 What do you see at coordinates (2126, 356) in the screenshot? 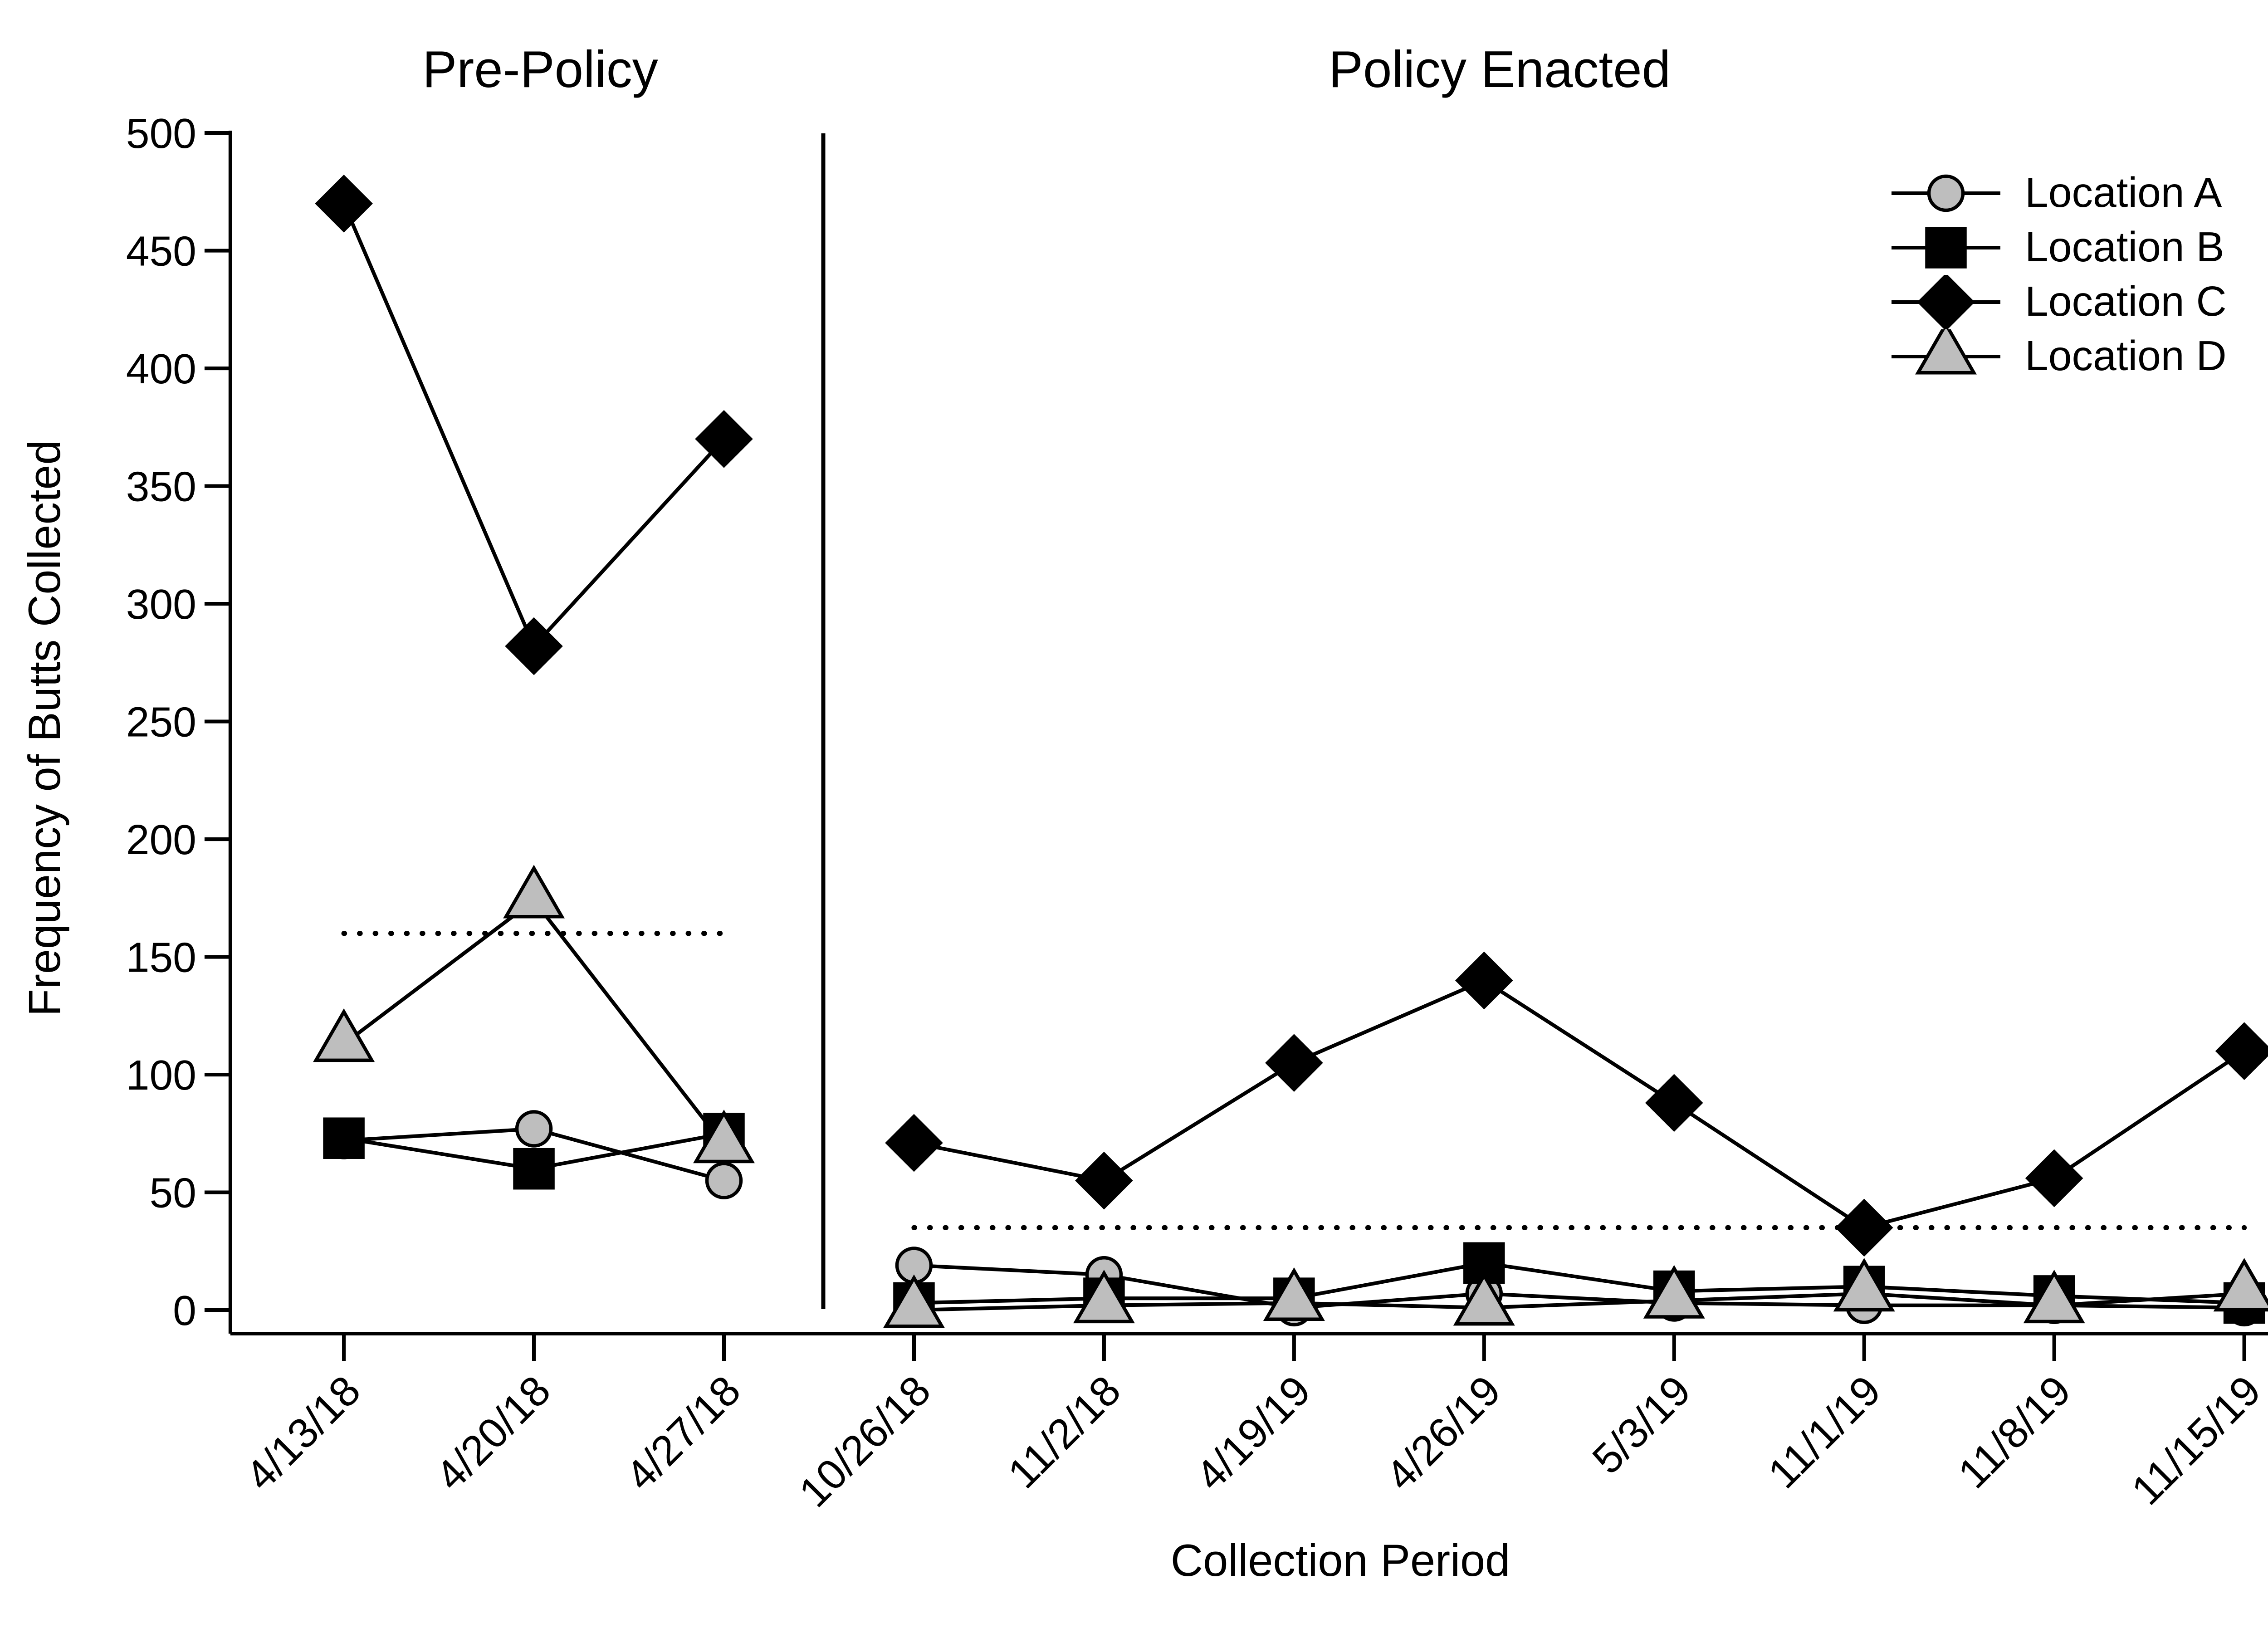
I see `legend-label: Location D` at bounding box center [2126, 356].